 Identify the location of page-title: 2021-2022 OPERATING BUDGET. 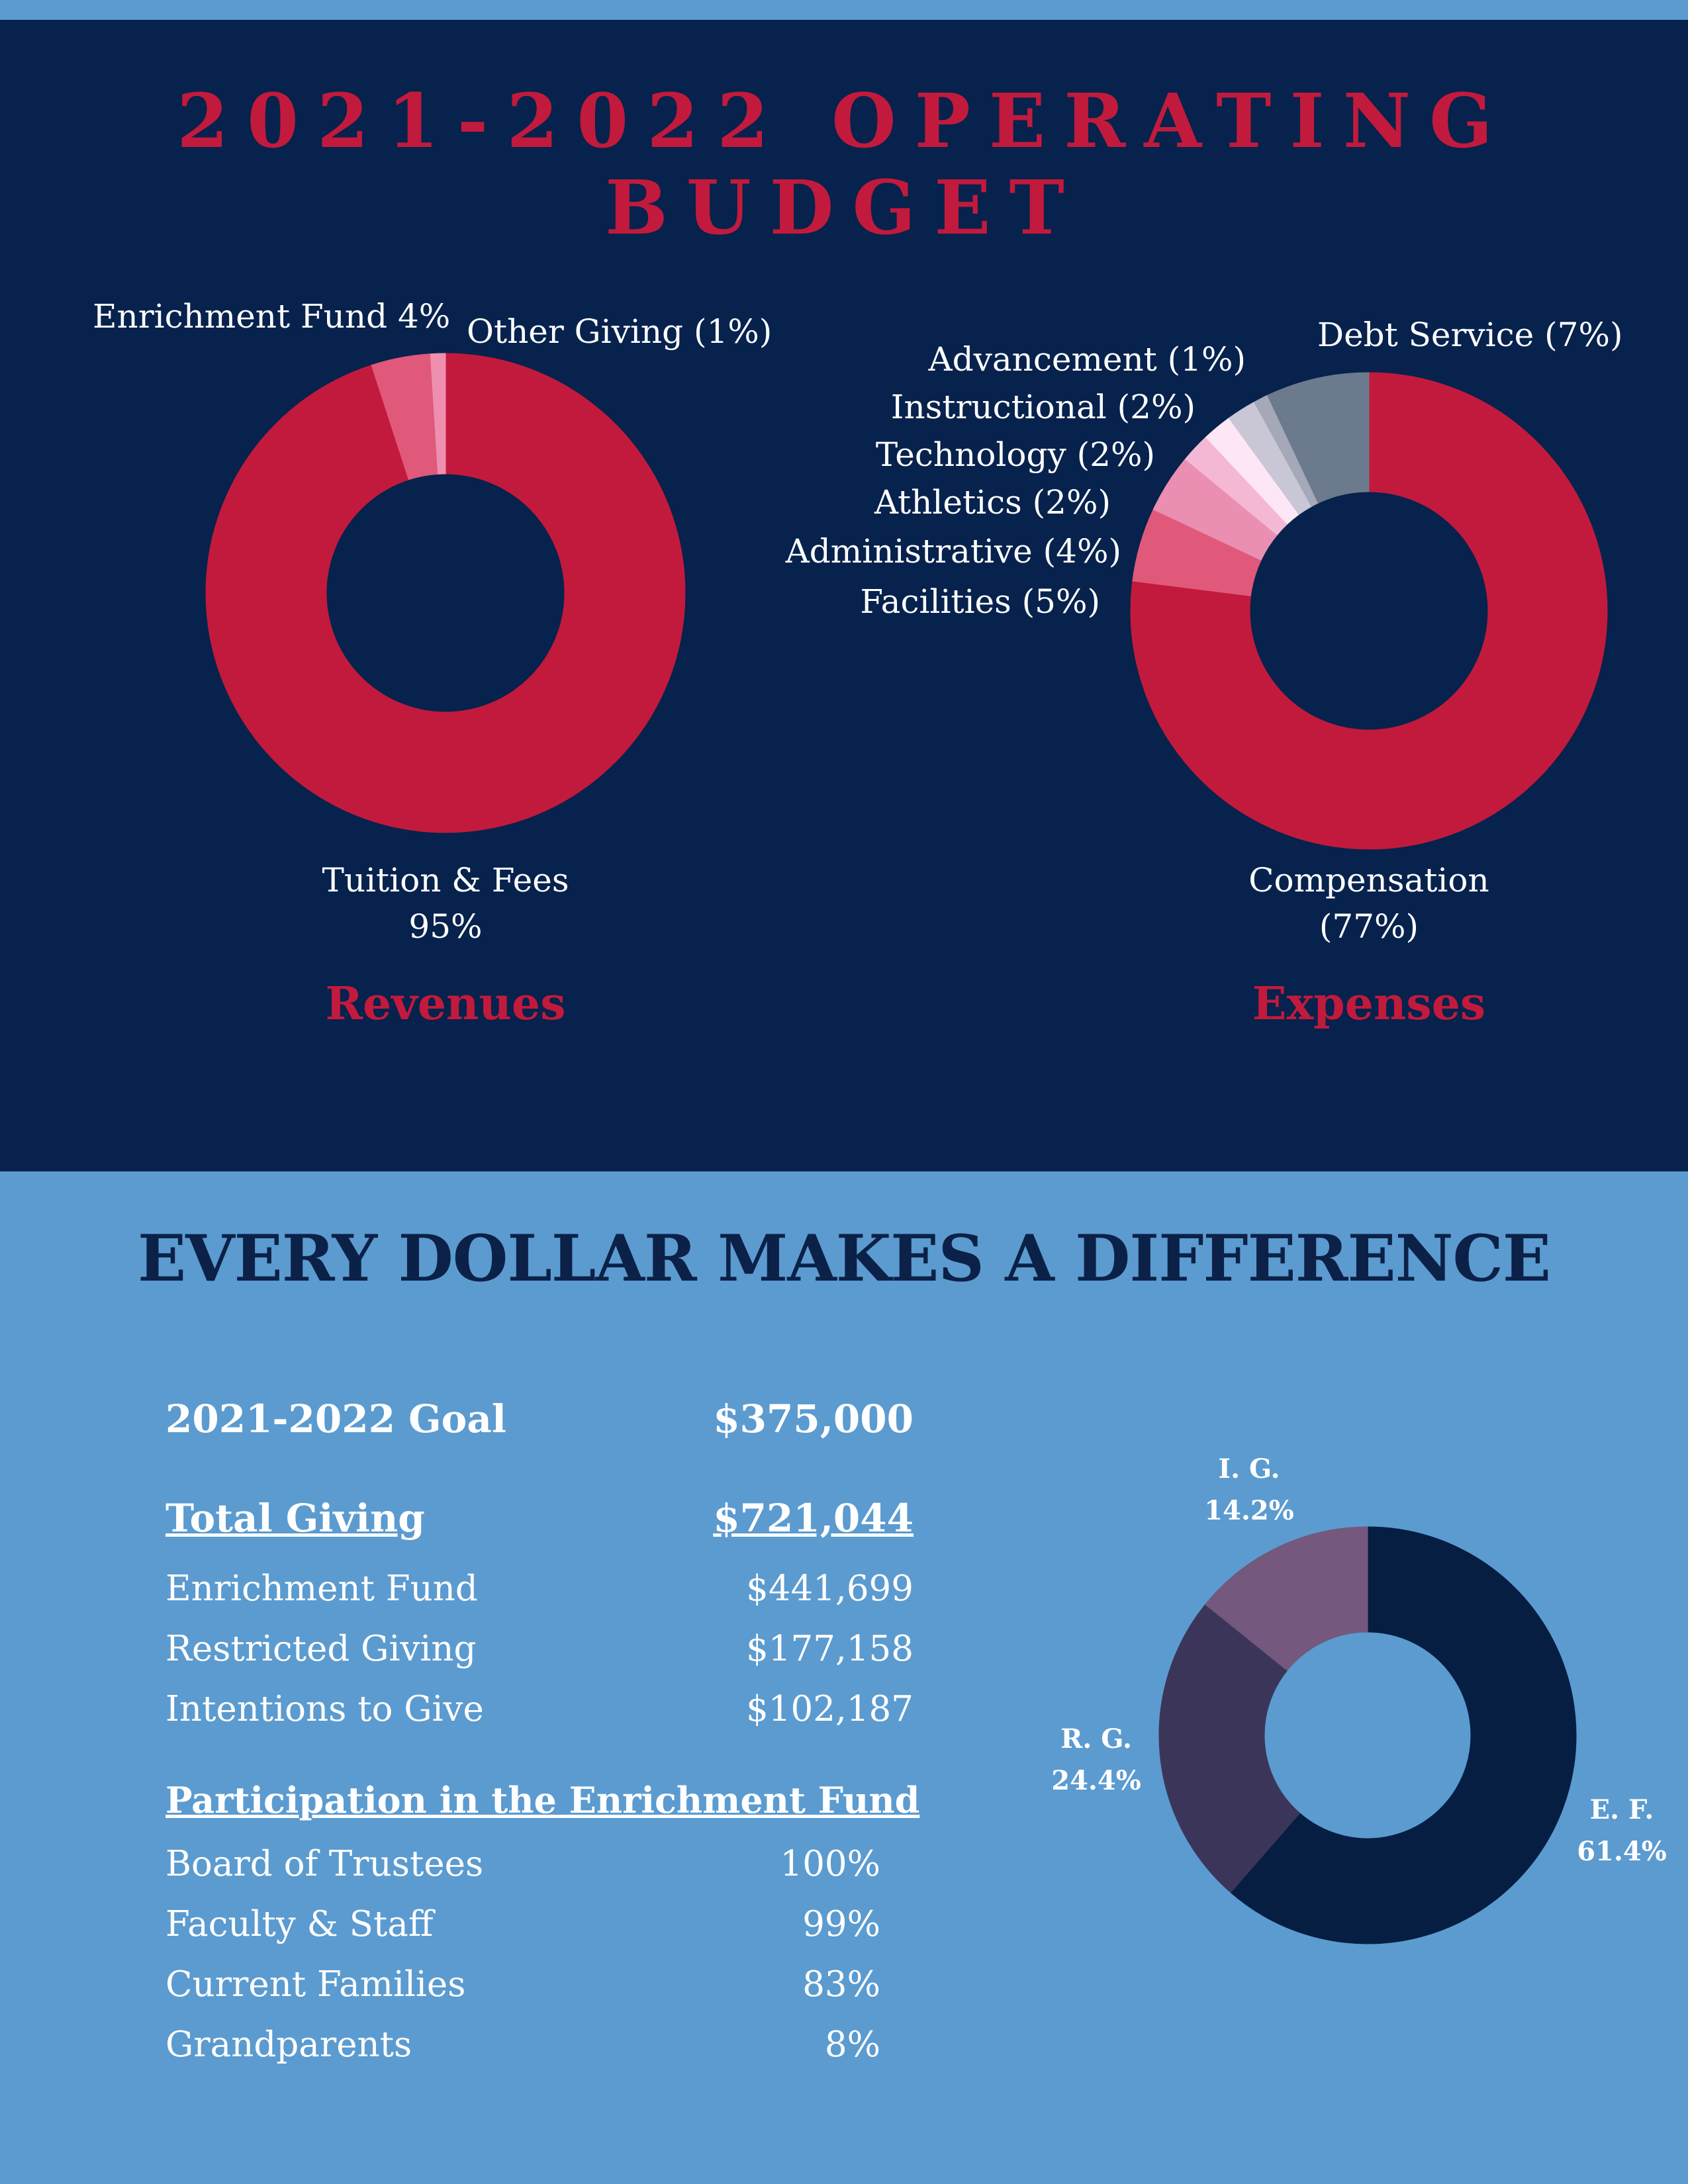
(844, 164).